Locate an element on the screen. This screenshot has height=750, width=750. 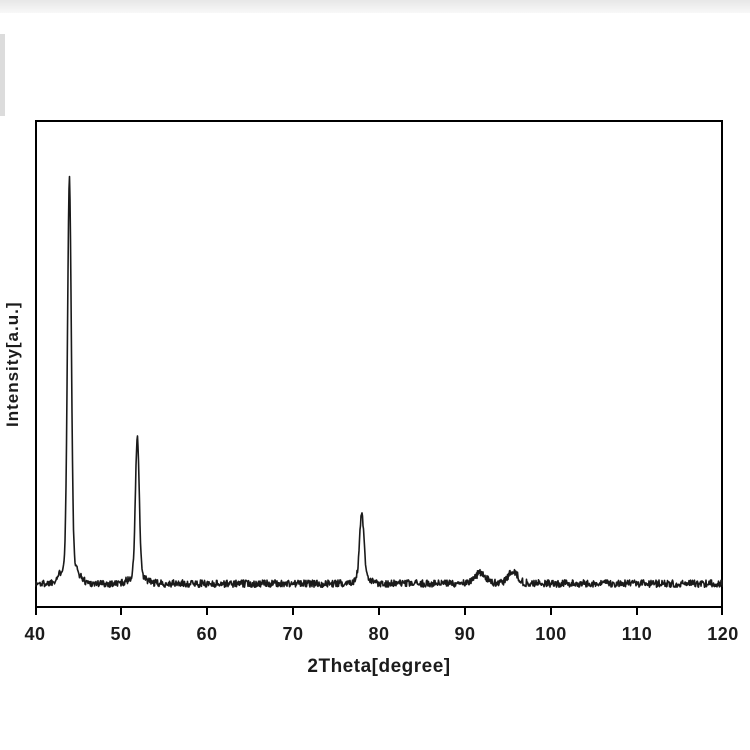
scan-artifact-top is located at coordinates (375, 6).